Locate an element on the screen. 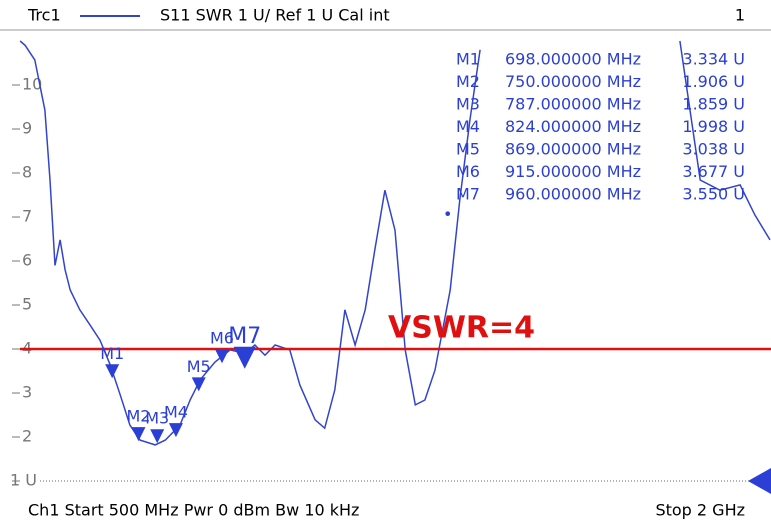 Image resolution: width=771 pixels, height=525 pixels. footer-left: Ch1 Start 500 MHz Pwr 0 dBm Bw 10 kHz is located at coordinates (193, 510).